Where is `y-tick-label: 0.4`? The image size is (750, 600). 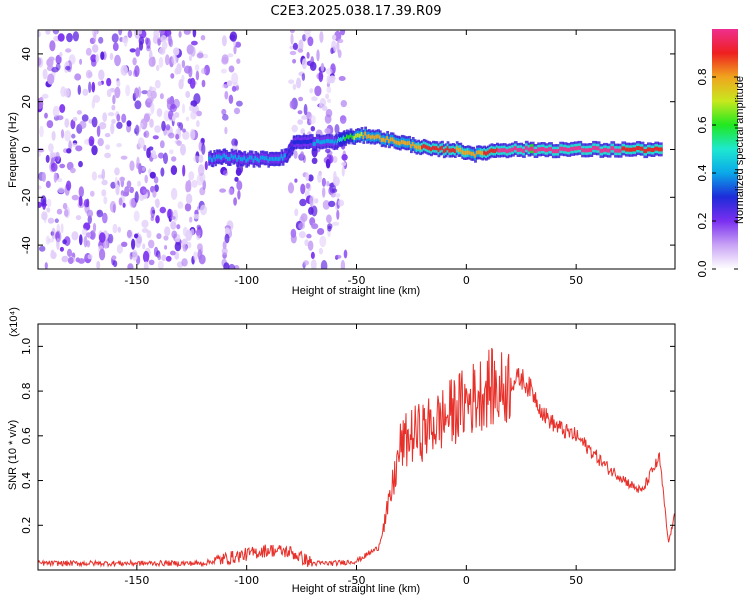 y-tick-label: 0.4 is located at coordinates (26, 481).